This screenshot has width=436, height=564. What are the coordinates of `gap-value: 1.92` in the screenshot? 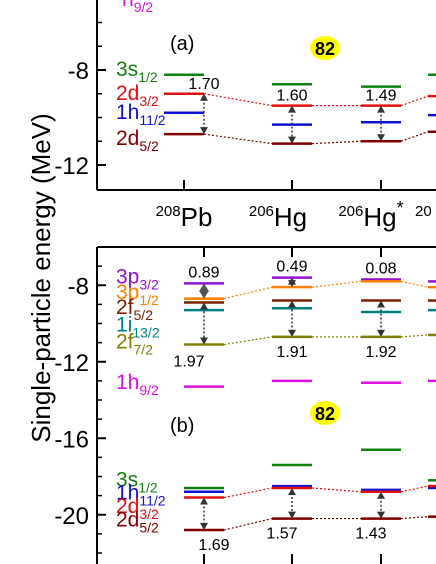 It's located at (380, 352).